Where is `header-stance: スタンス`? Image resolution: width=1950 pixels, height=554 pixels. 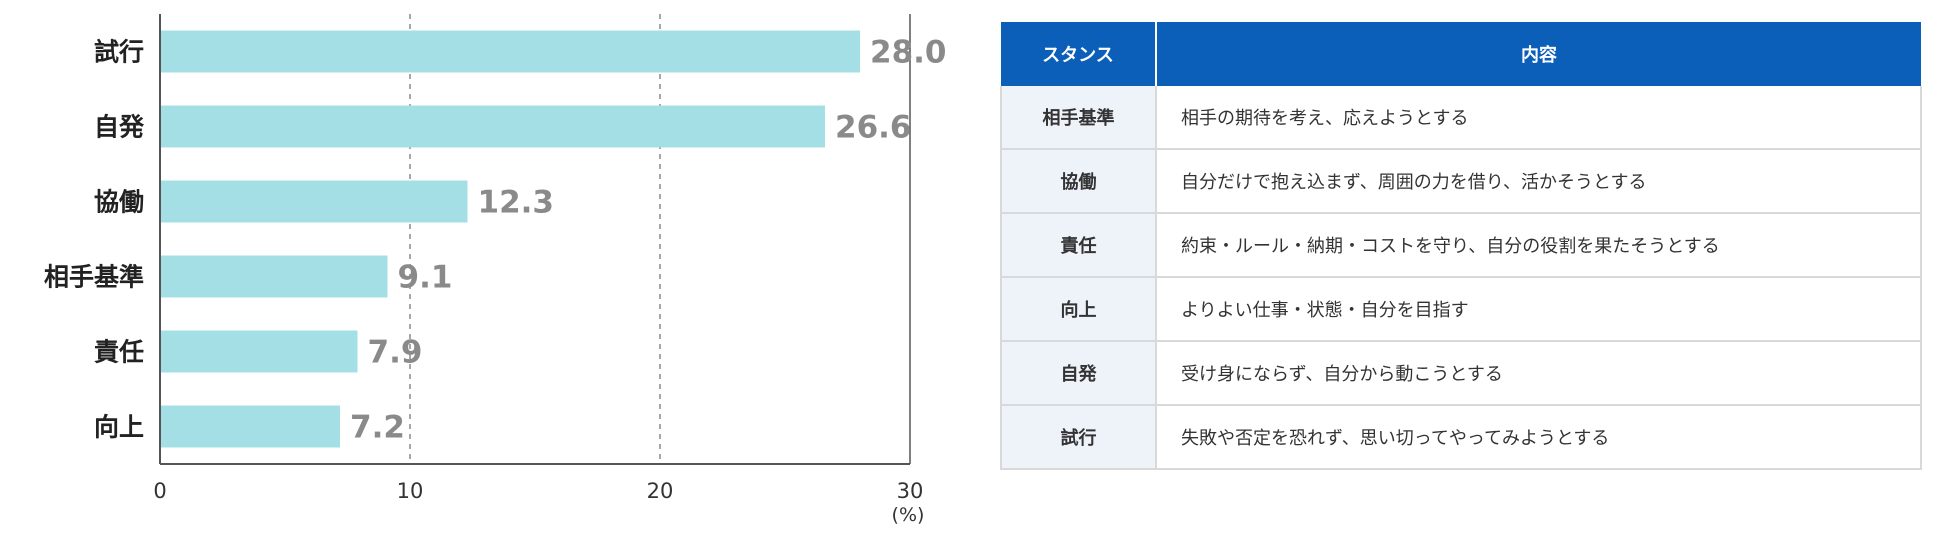
header-stance: スタンス is located at coordinates (1079, 54).